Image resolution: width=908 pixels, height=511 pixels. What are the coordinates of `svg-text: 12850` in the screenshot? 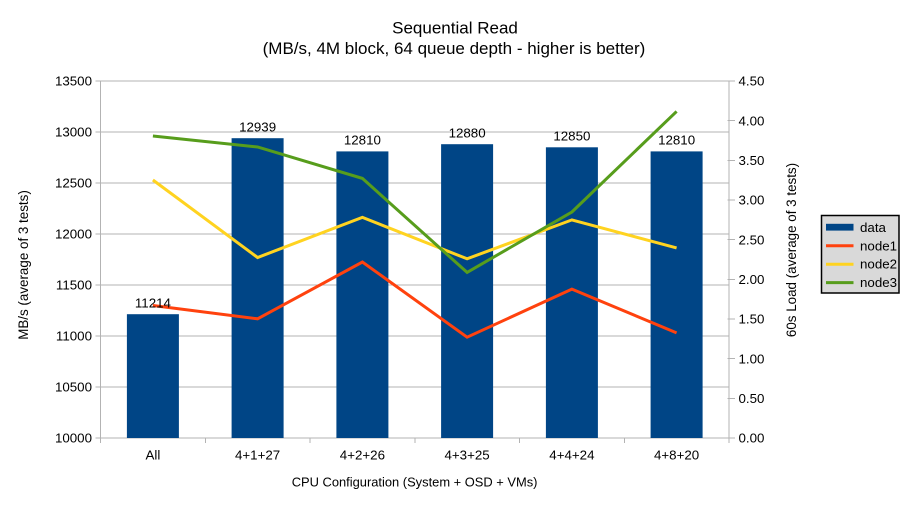 It's located at (571, 136).